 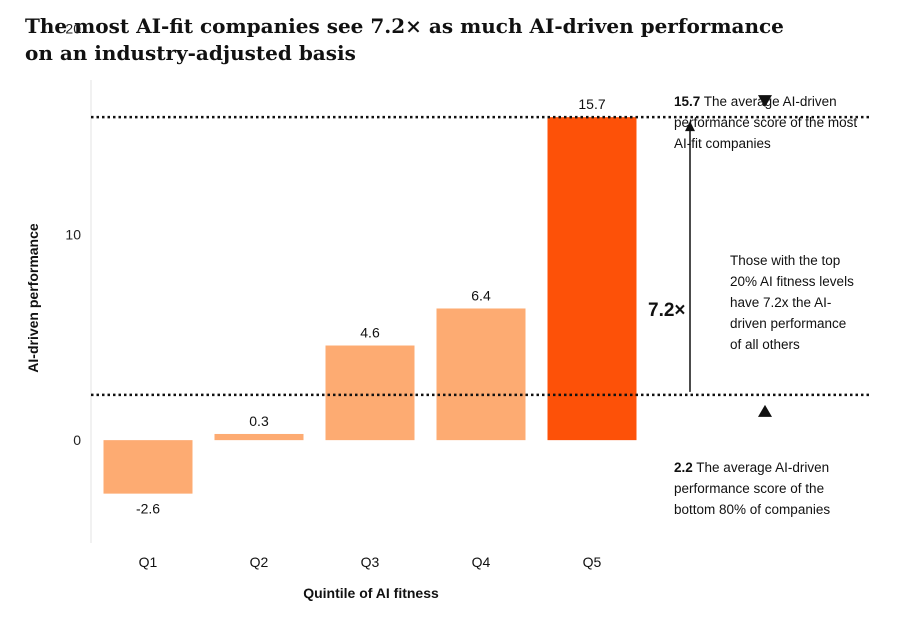 What do you see at coordinates (73, 234) in the screenshot?
I see `y-tick-label: 10` at bounding box center [73, 234].